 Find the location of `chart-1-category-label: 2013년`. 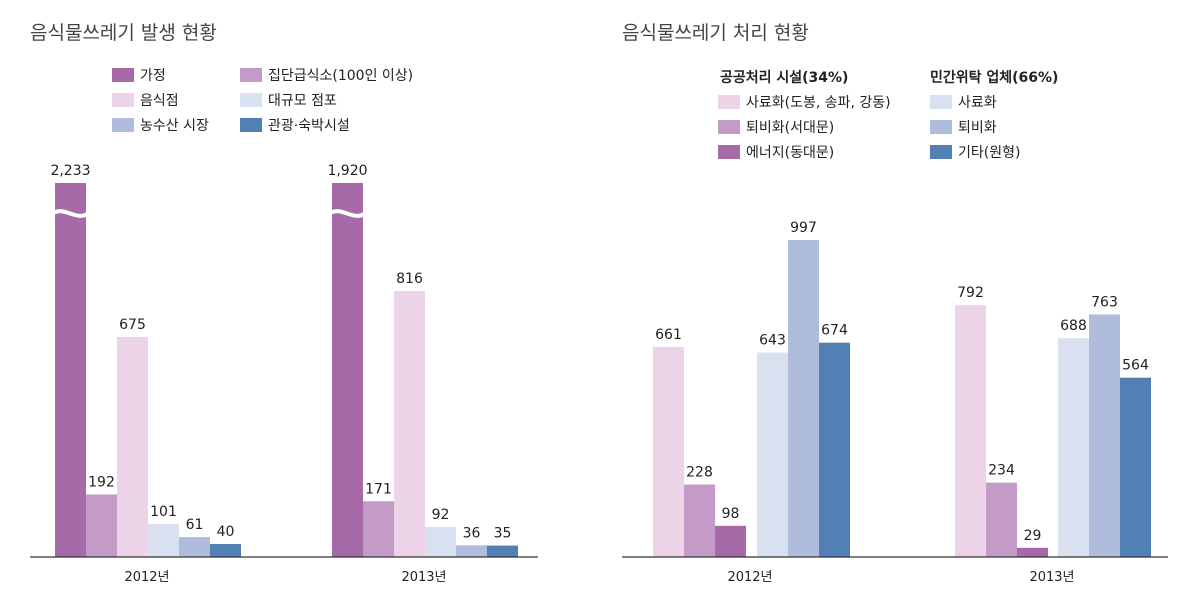

chart-1-category-label: 2013년 is located at coordinates (423, 577).